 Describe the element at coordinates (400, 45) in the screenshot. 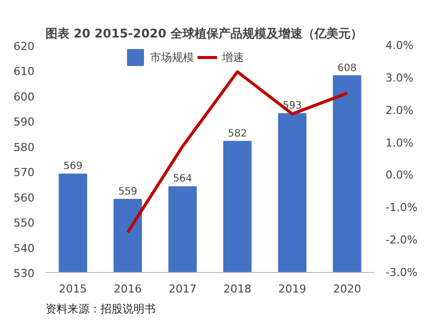

I see `y2-tick-label: 4.0%` at that location.